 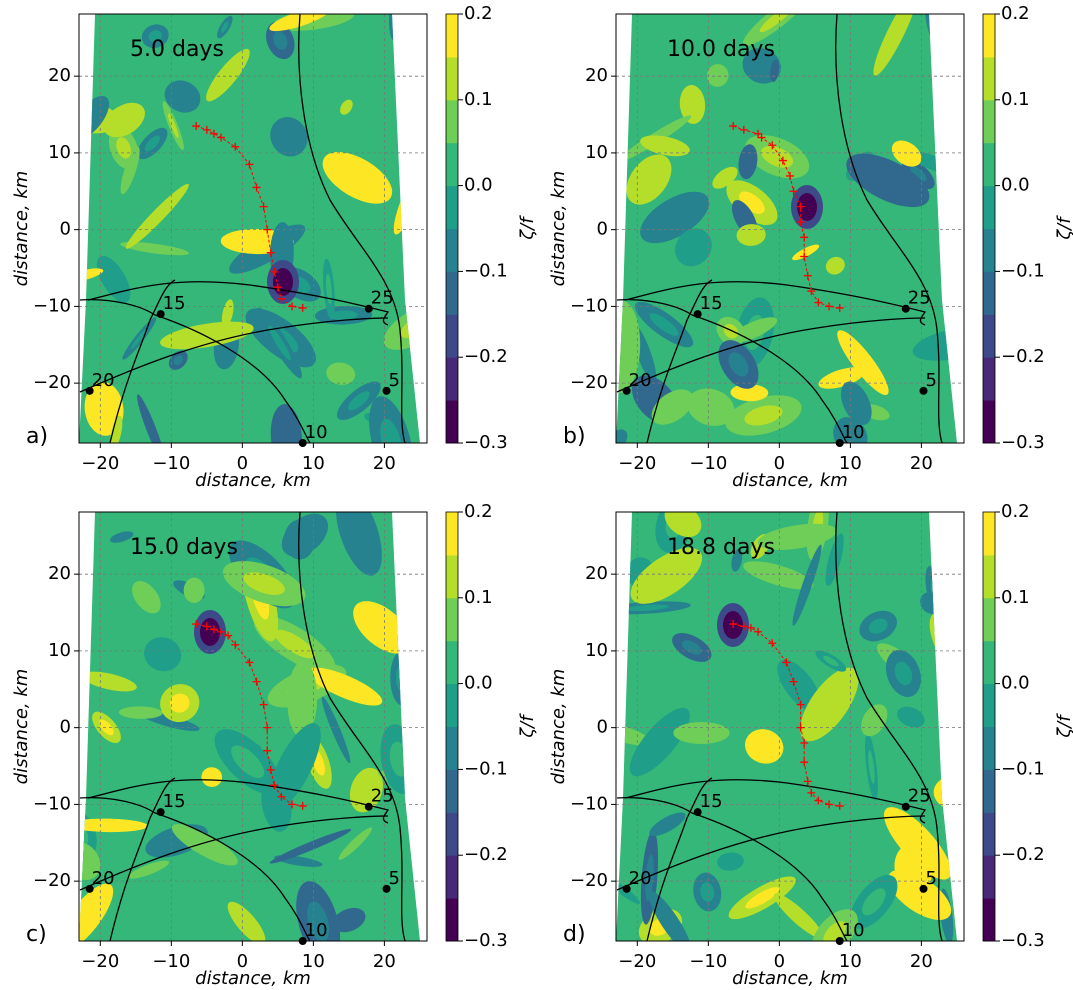 I want to click on y-tick-label: 0, so click(x=602, y=727).